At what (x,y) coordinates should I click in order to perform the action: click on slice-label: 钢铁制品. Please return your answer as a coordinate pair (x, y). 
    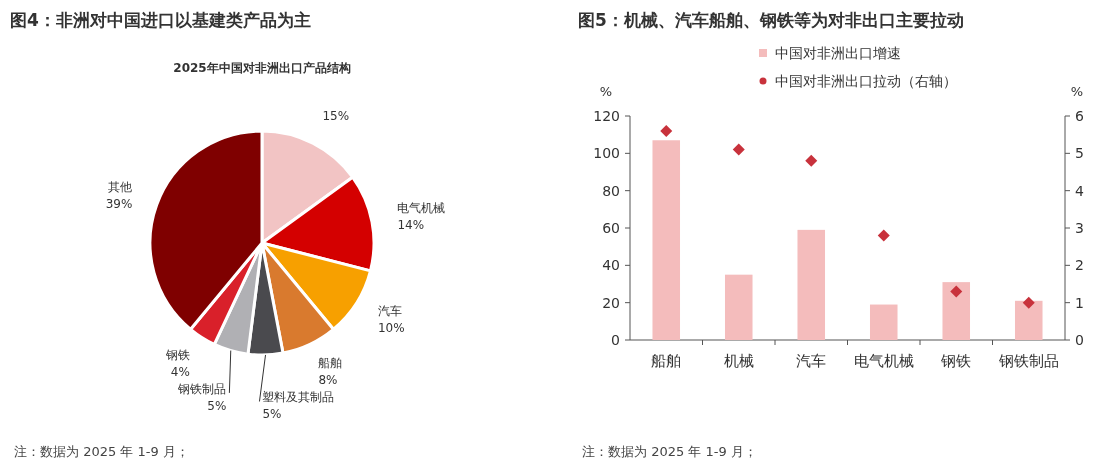
    Looking at the image, I should click on (202, 388).